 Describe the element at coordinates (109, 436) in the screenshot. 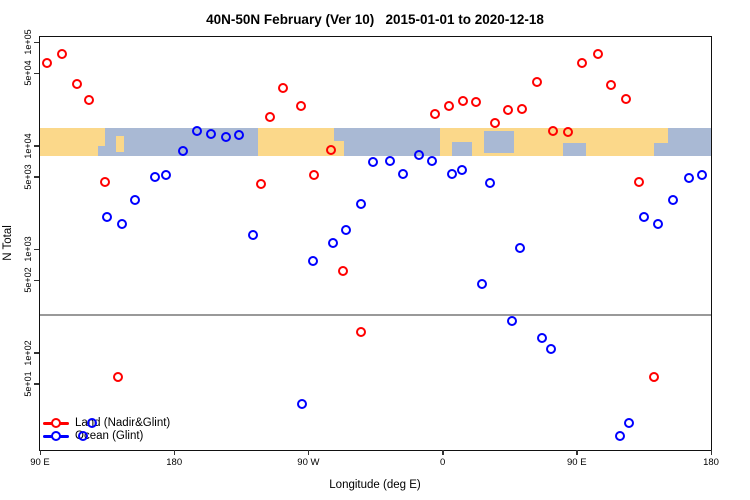

I see `legend-label: Ocean (Glint)` at that location.